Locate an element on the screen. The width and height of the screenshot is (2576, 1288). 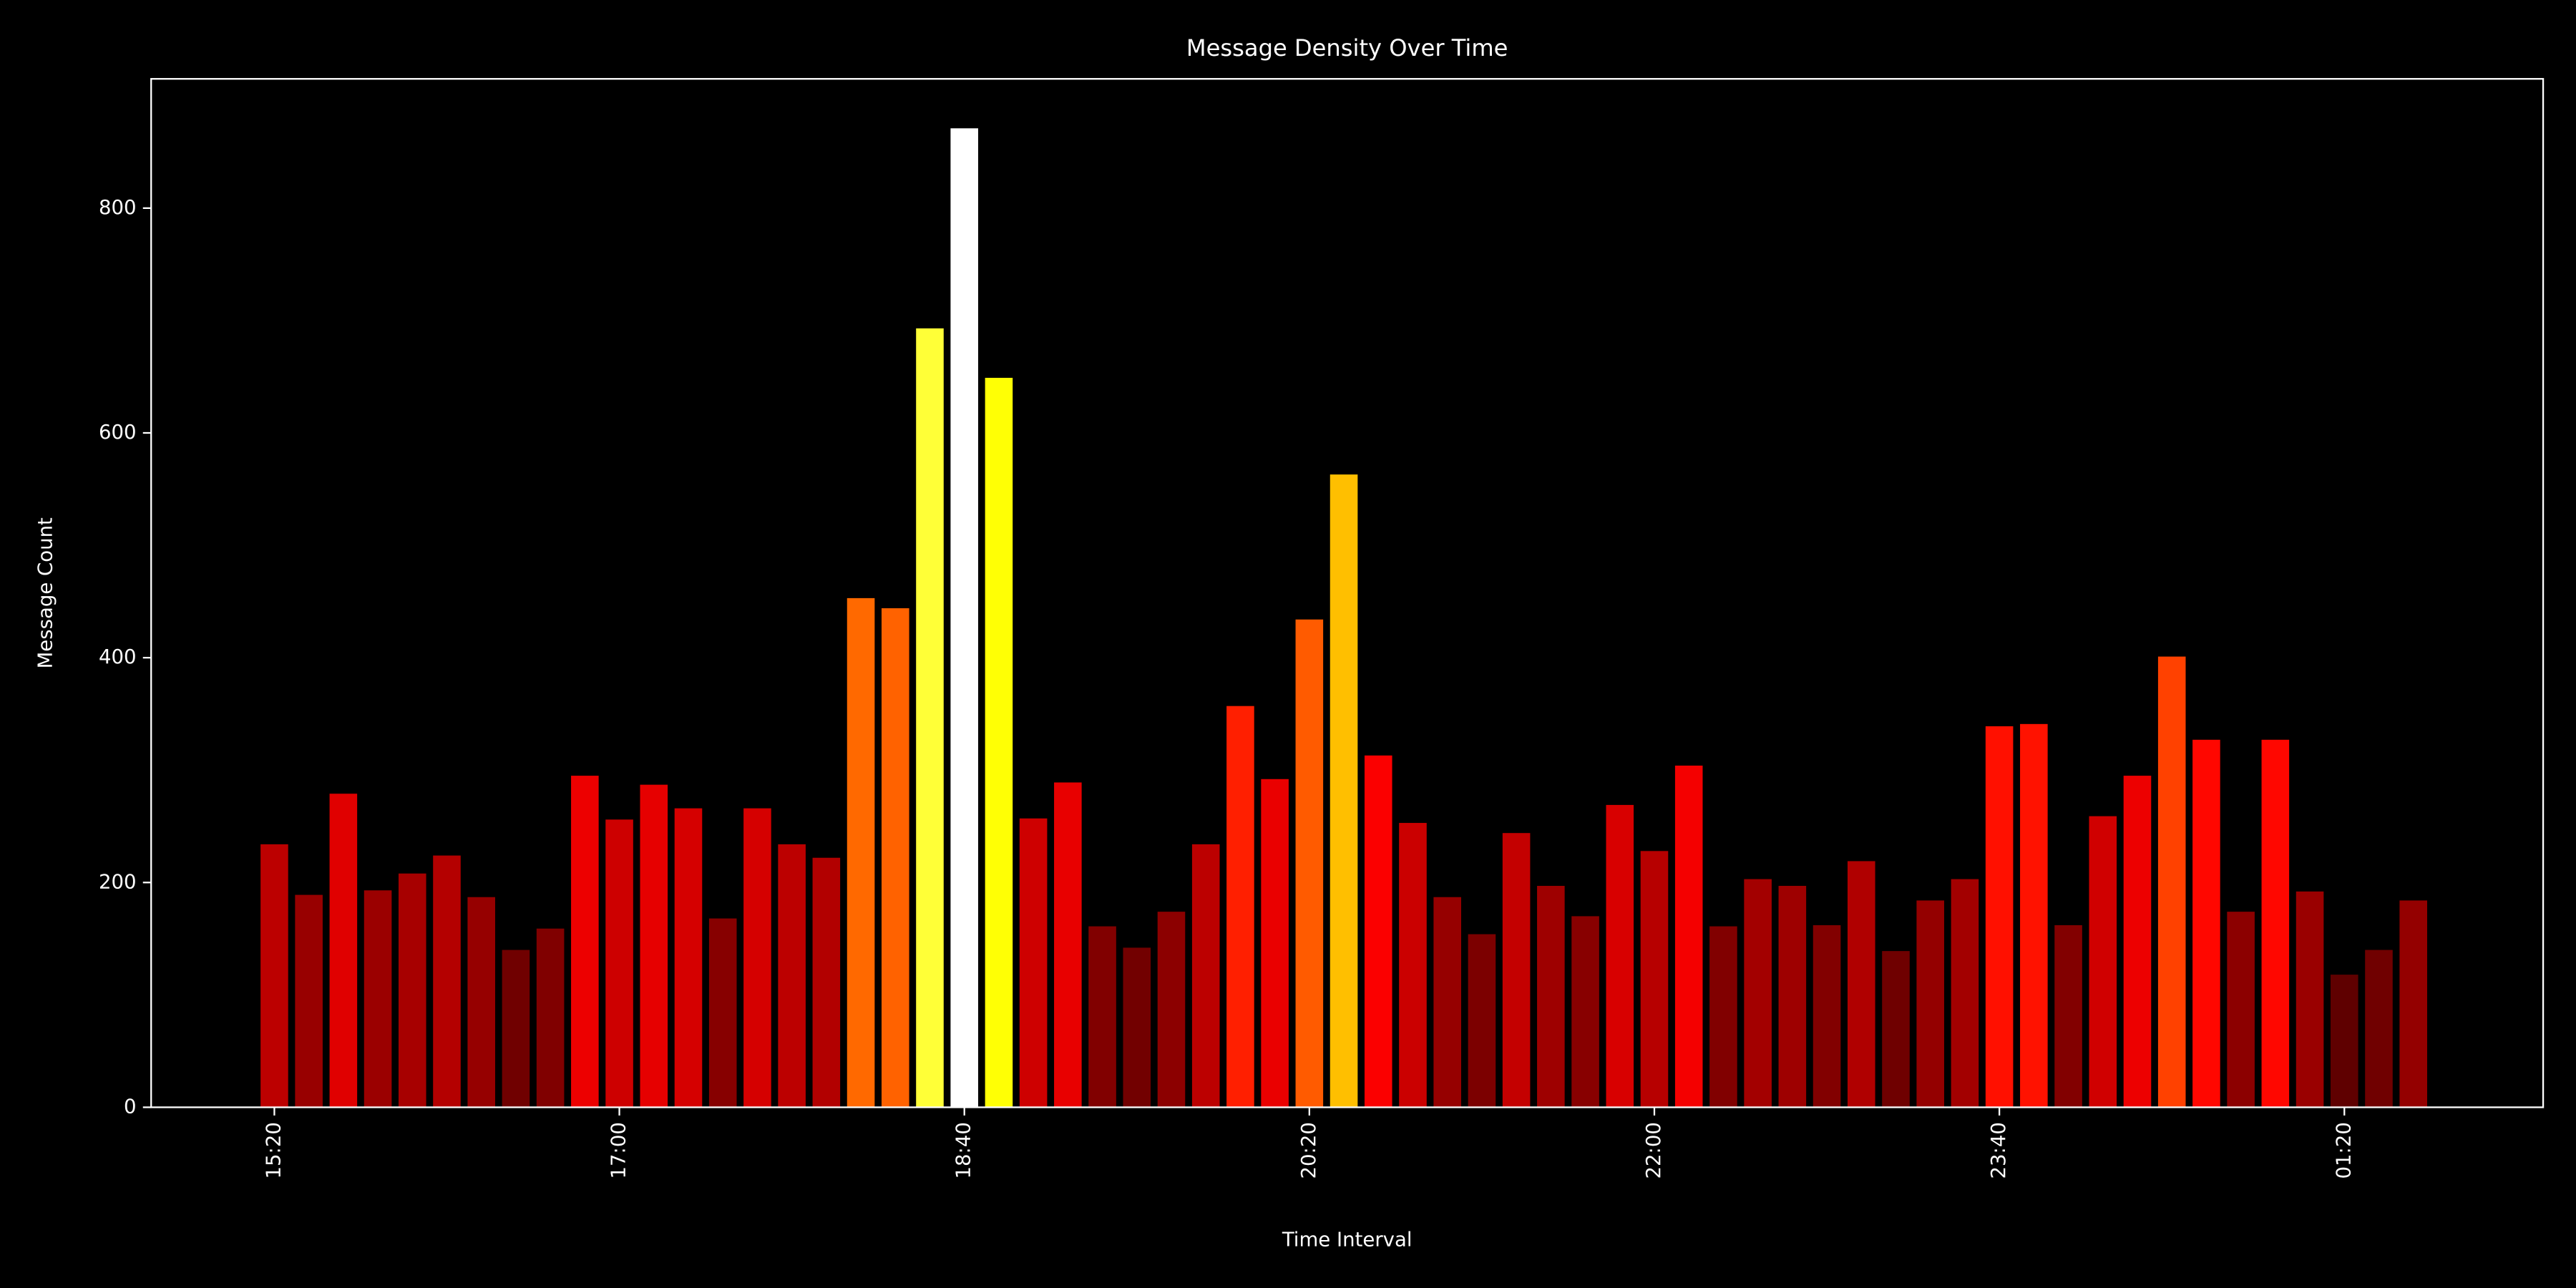
x-tick-label: 18:40 is located at coordinates (964, 1150).